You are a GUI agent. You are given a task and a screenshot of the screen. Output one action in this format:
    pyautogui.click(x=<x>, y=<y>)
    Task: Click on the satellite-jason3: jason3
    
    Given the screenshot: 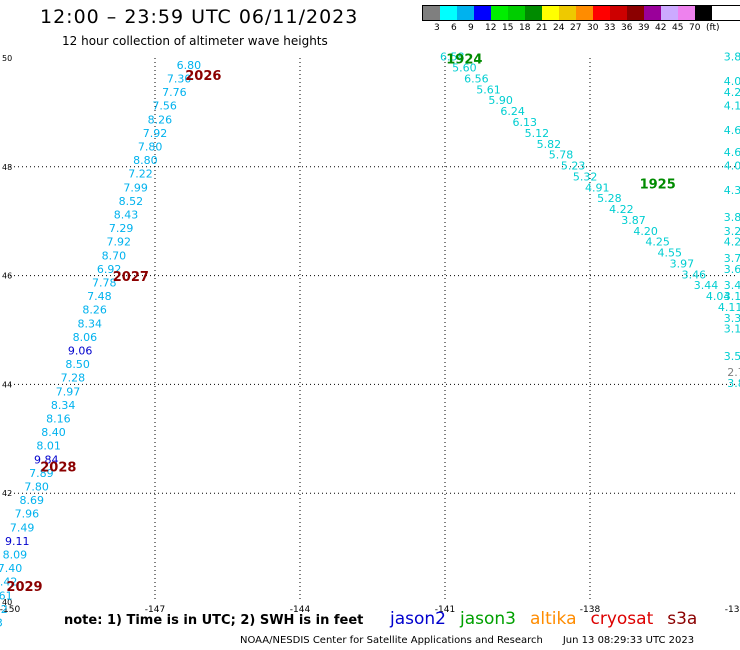 What is the action you would take?
    pyautogui.click(x=488, y=619)
    